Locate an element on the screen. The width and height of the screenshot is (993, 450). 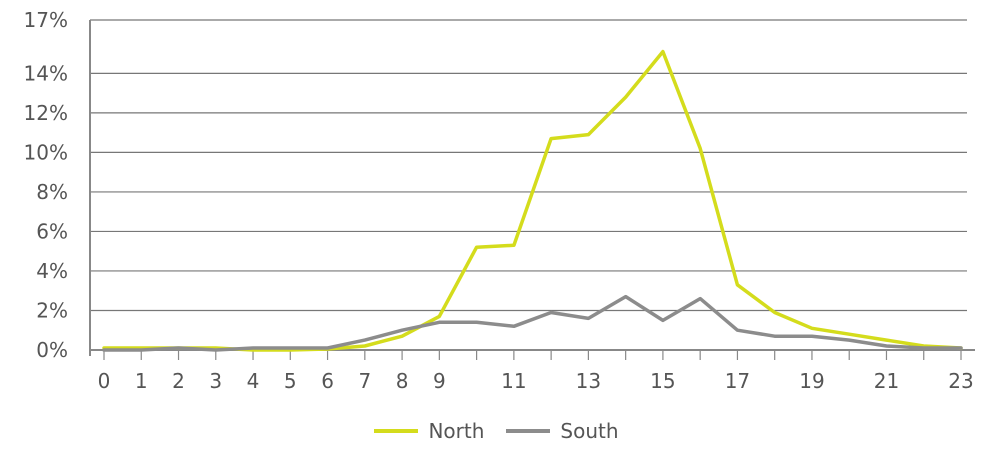
y-tick-label-0: 0% is located at coordinates (52, 350).